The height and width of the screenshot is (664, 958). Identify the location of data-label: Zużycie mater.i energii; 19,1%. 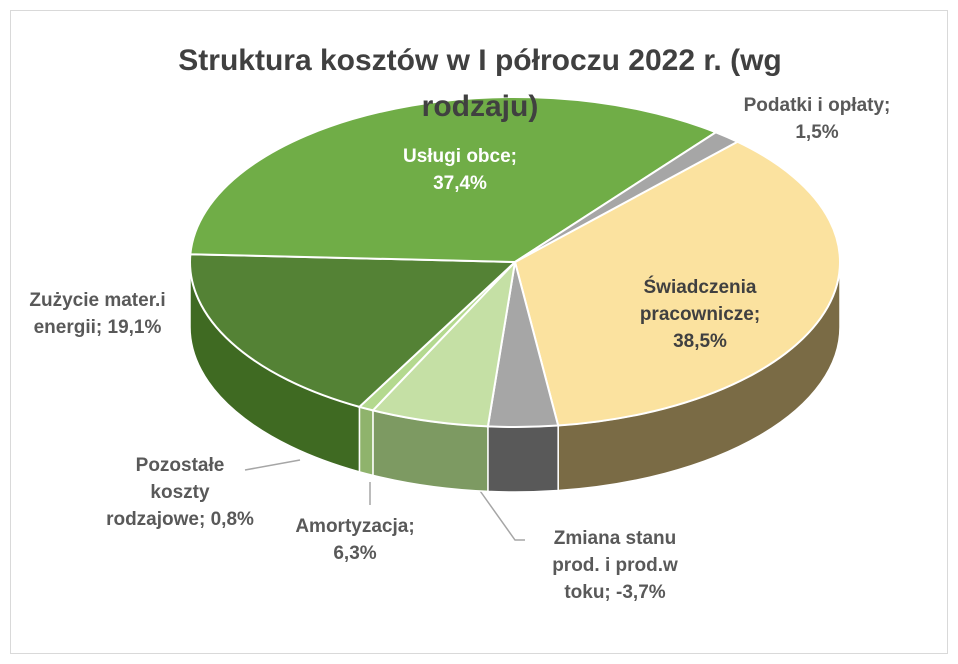
(97, 314).